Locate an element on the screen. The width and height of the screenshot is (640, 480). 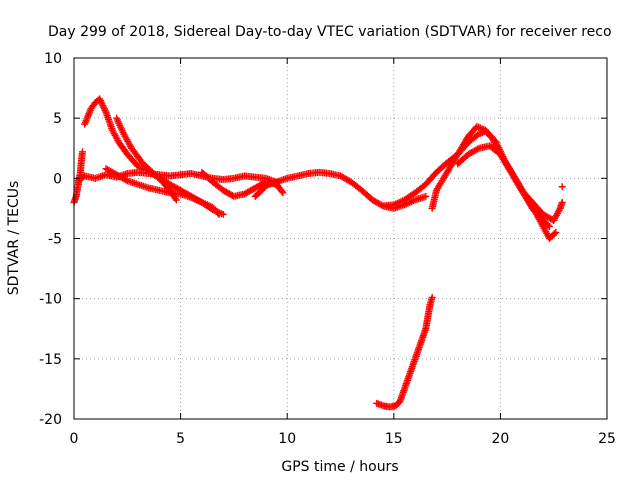
series-sat-l is located at coordinates (404, 202).